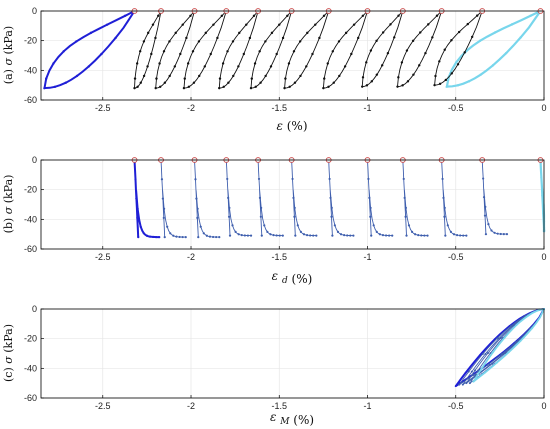 The image size is (550, 429). Describe the element at coordinates (456, 257) in the screenshot. I see `x-tick-label: -0.5` at that location.